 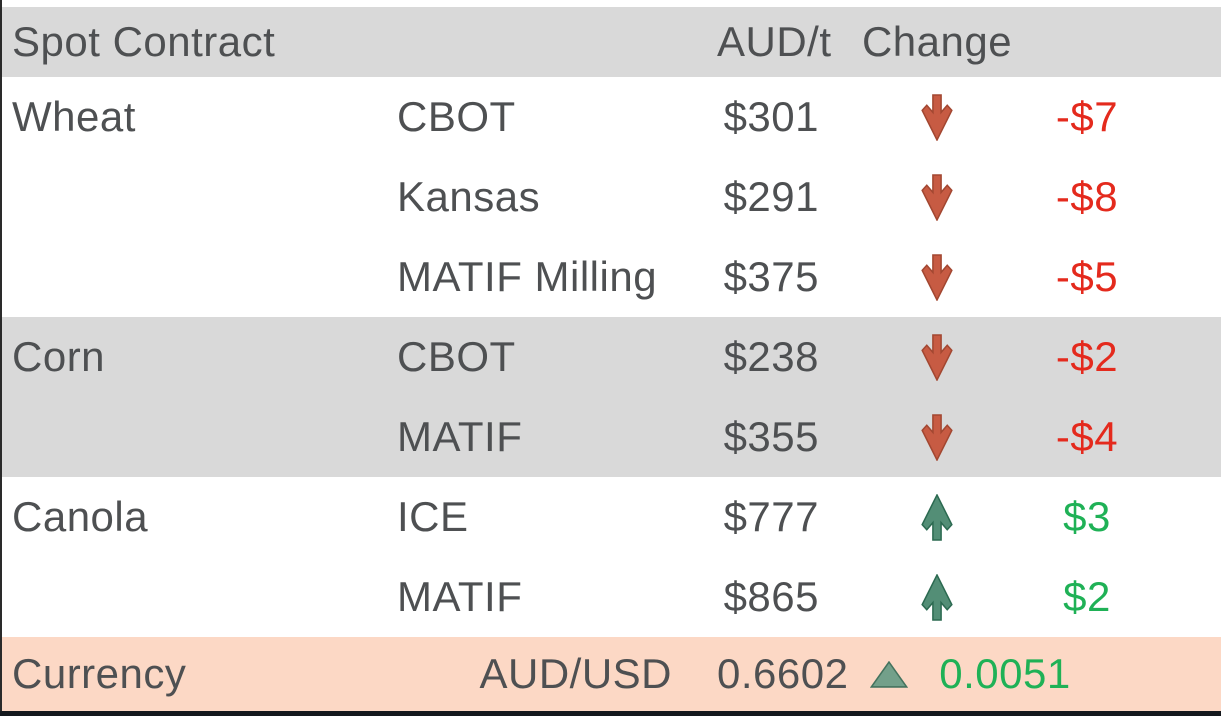 I want to click on price-cell: $777, so click(x=771, y=516).